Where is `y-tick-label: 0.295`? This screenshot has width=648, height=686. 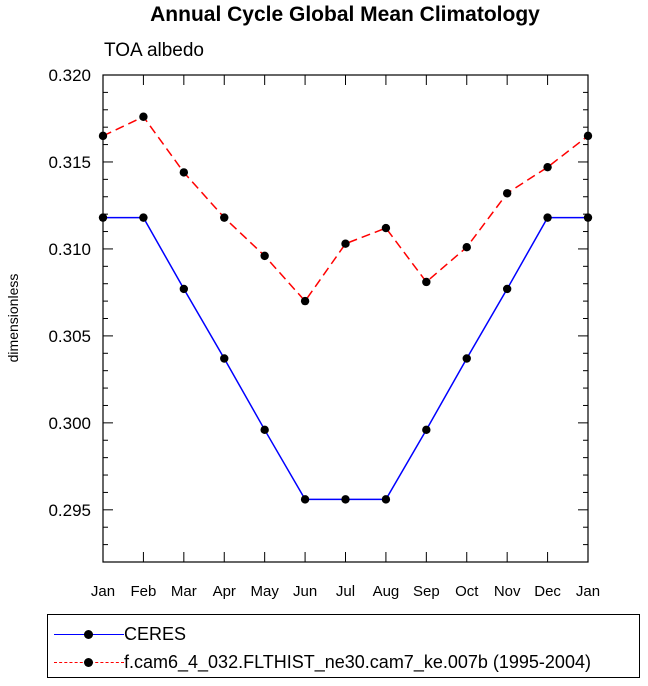
y-tick-label: 0.295 is located at coordinates (69, 510).